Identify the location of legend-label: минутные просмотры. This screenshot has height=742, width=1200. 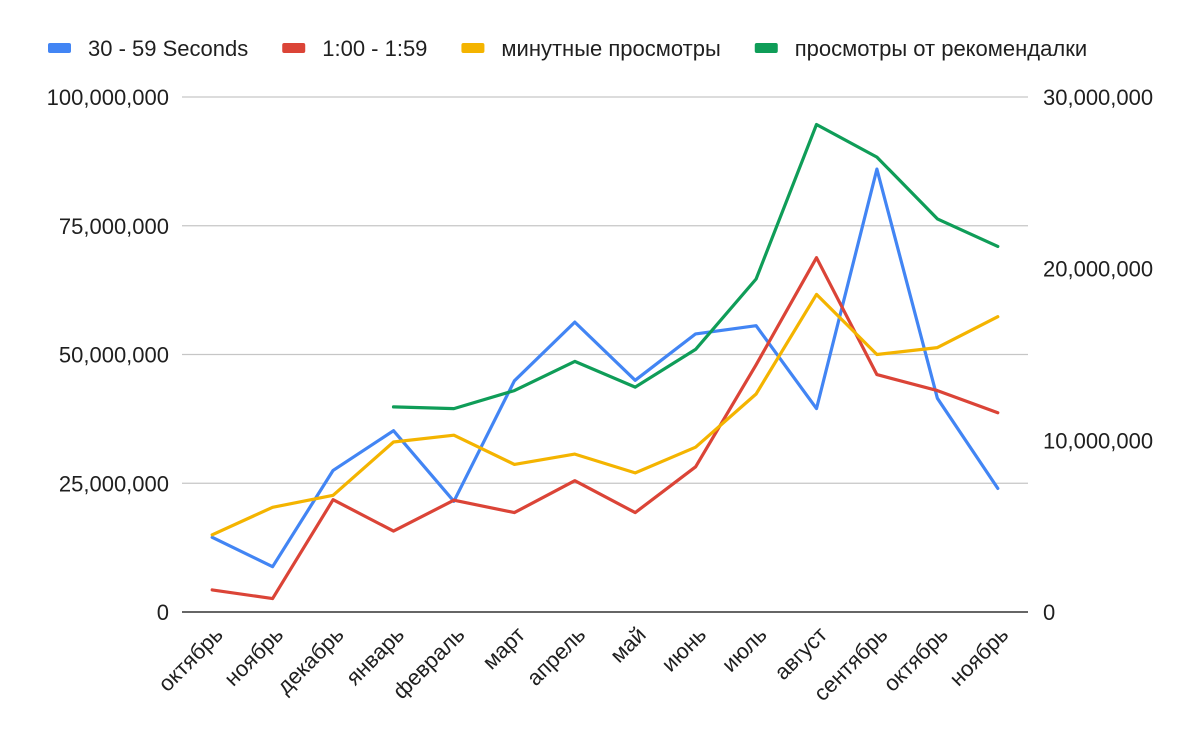
(610, 48).